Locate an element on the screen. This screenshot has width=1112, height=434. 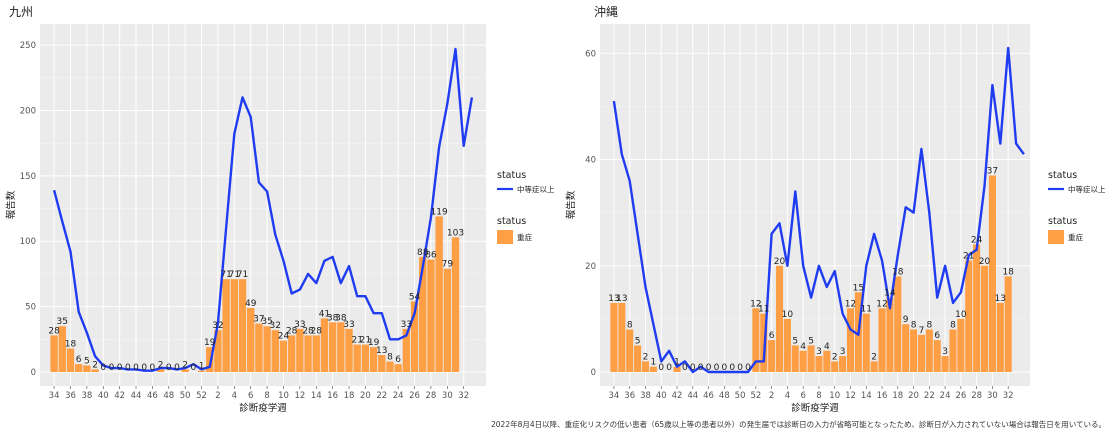
bar-value-label: 12 is located at coordinates (881, 304).